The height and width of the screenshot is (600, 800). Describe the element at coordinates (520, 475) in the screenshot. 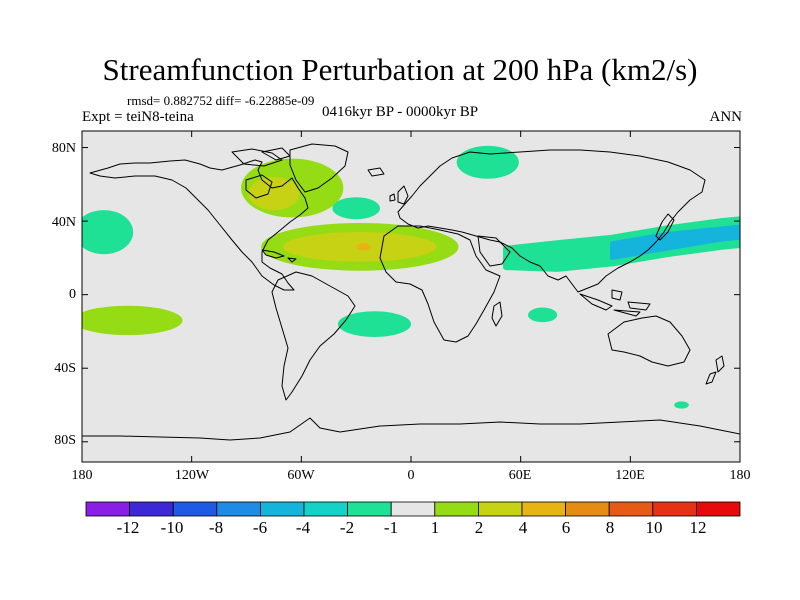

I see `lon-label-60e: 60E` at that location.